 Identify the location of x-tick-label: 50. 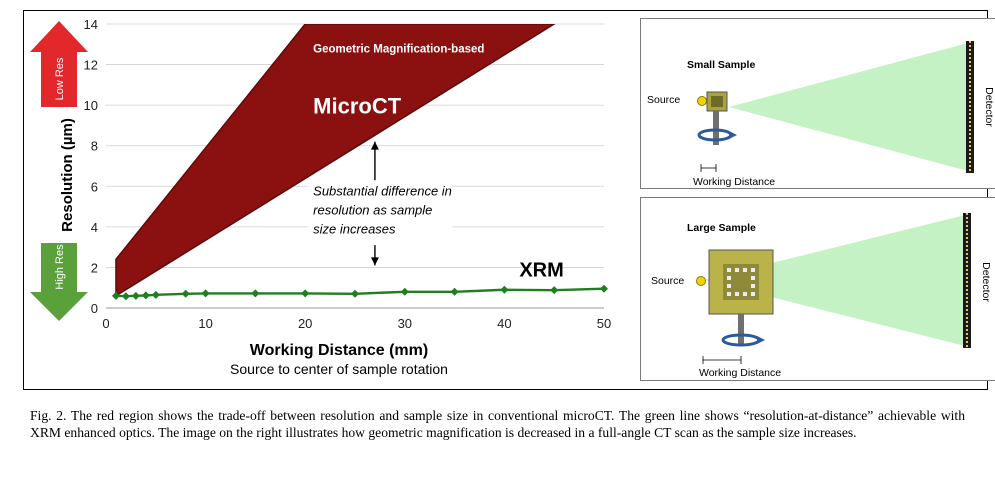
(604, 323).